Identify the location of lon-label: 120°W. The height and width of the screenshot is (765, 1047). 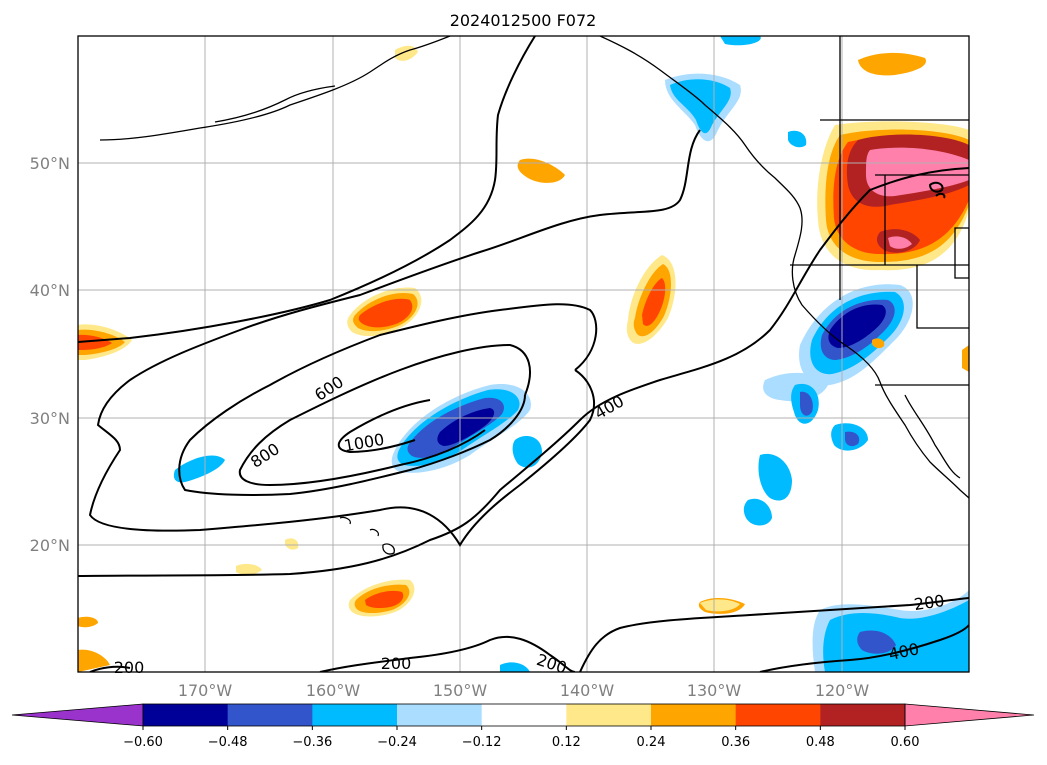
(842, 690).